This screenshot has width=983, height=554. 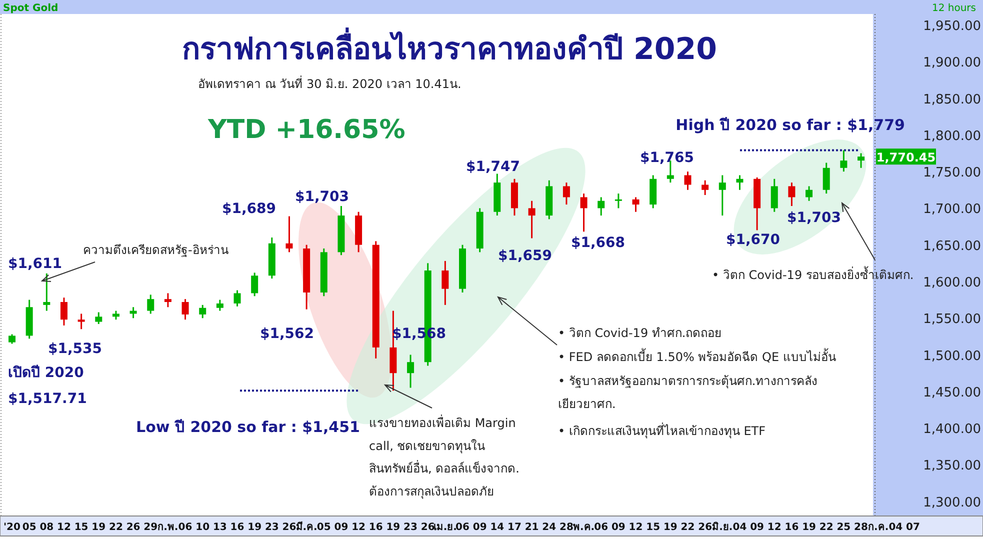 What do you see at coordinates (697, 356) in the screenshot?
I see `annotation: • FED ลดดอกเบี้ย 1.50% พร้อมอัดฉีด QE แบบไม่อั้น` at bounding box center [697, 356].